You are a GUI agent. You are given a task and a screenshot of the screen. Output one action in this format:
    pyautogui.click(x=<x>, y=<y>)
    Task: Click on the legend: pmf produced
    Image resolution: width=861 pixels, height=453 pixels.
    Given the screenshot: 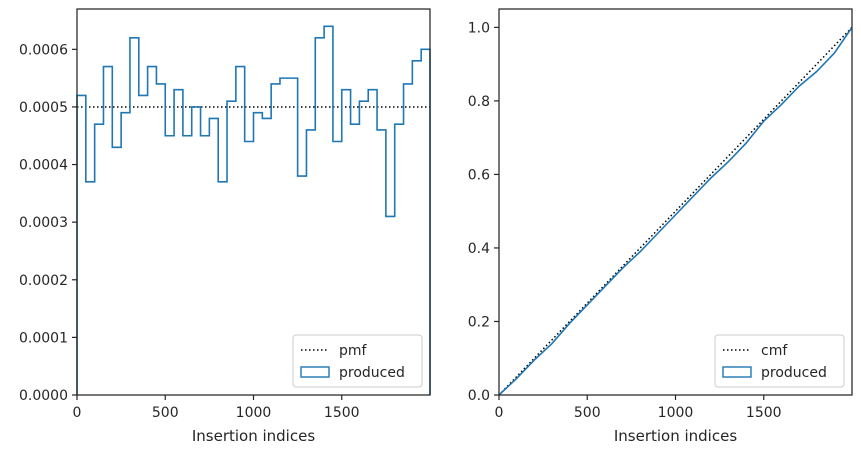 What is the action you would take?
    pyautogui.click(x=357, y=361)
    